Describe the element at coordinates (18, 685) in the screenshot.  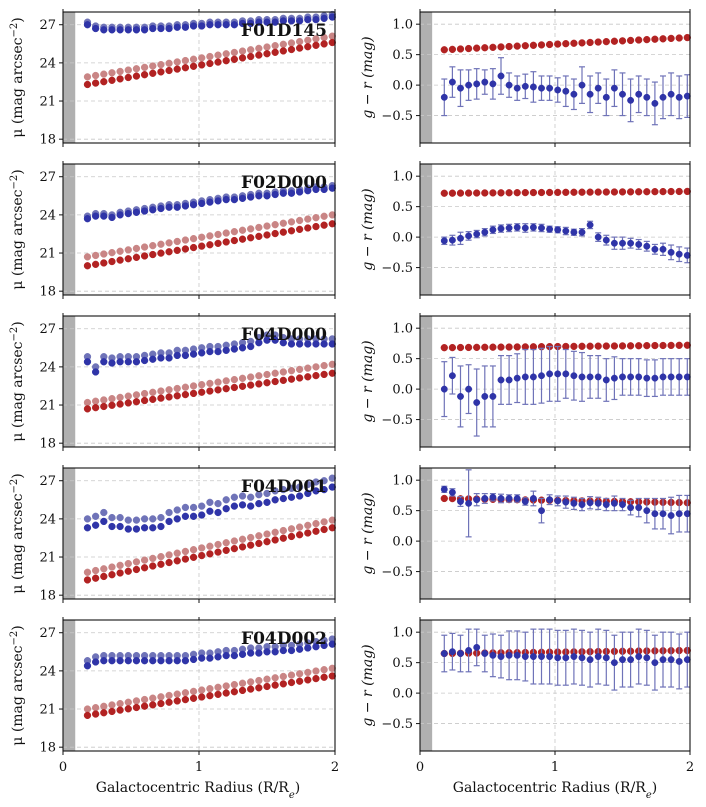
I see `left-y-axis-label: μ (mag arcsec−2)` at that location.